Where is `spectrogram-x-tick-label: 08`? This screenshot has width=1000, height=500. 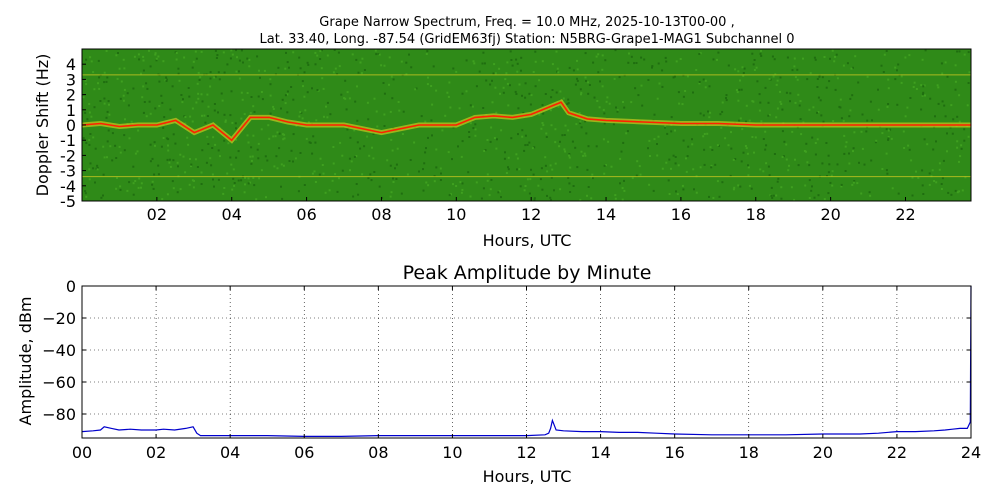 spectrogram-x-tick-label: 08 is located at coordinates (381, 214).